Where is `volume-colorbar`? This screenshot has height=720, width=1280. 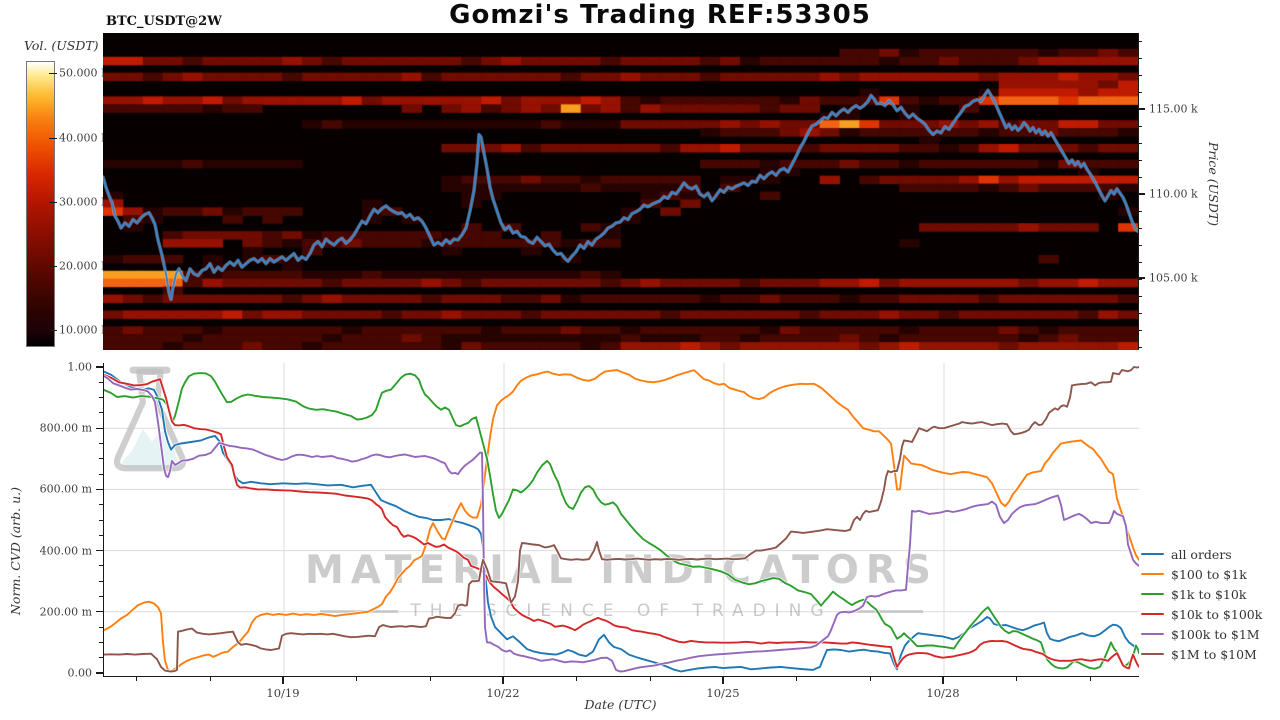
volume-colorbar is located at coordinates (40, 204).